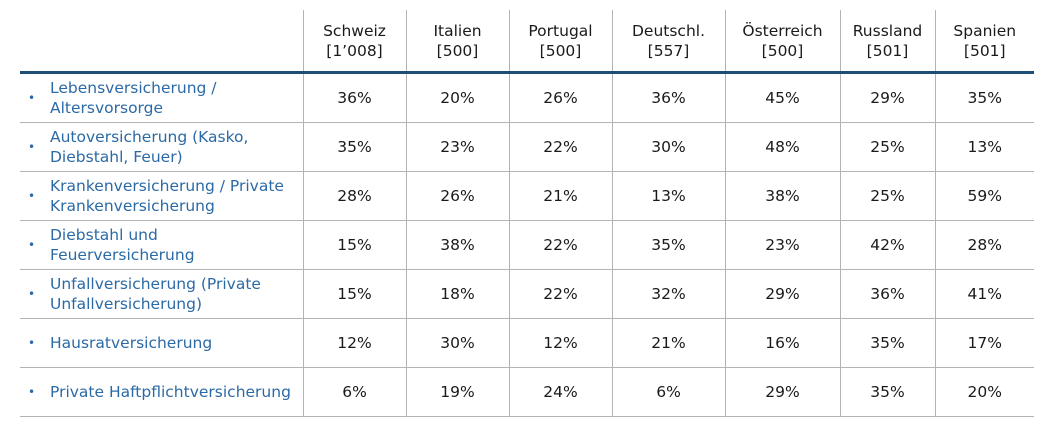 Image resolution: width=1054 pixels, height=434 pixels. I want to click on column-header: Spanien [501], so click(984, 42).